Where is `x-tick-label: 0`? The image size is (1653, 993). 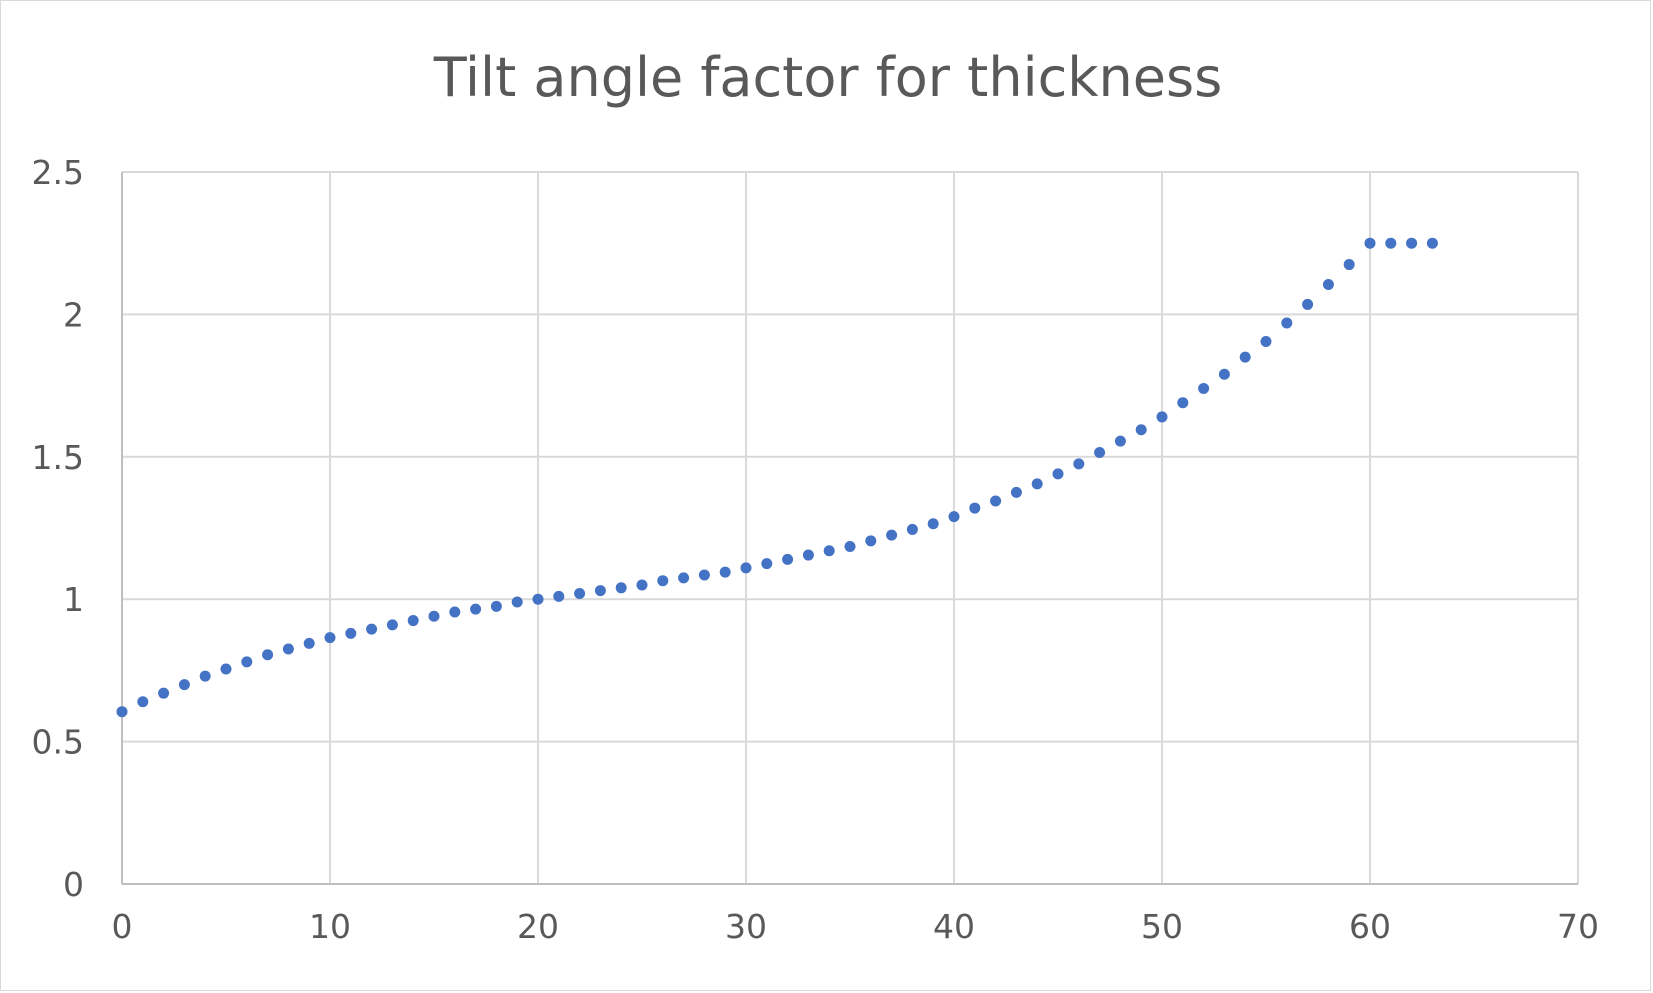
x-tick-label: 0 is located at coordinates (122, 926).